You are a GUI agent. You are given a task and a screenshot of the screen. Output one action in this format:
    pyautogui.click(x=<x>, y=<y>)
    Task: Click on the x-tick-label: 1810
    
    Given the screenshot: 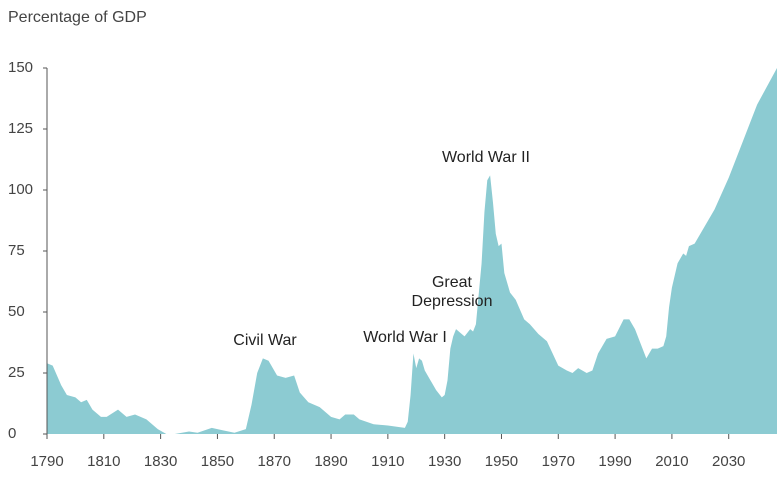 What is the action you would take?
    pyautogui.click(x=103, y=461)
    